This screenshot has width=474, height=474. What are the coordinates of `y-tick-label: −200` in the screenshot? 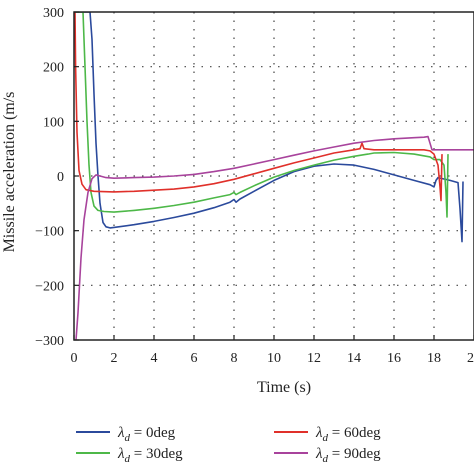 It's located at (49, 286).